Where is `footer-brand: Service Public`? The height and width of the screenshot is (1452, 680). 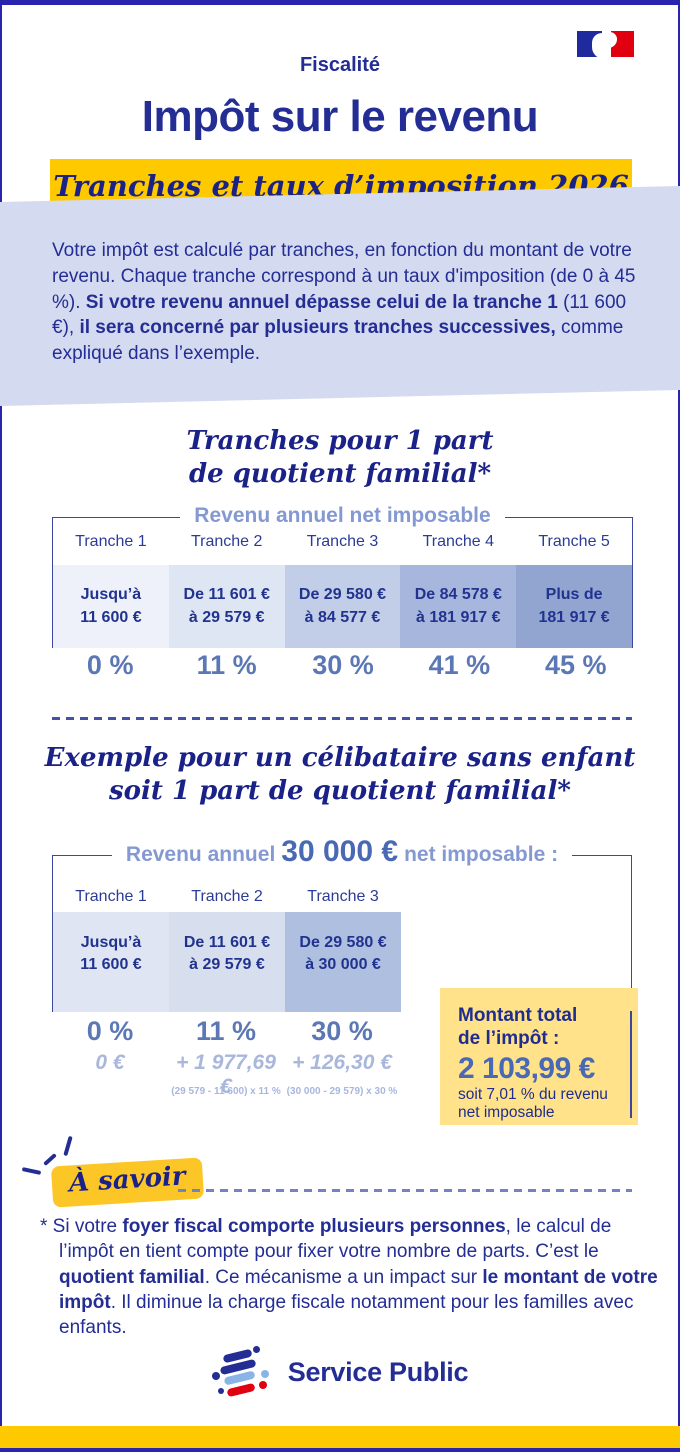 footer-brand: Service Public is located at coordinates (340, 1372).